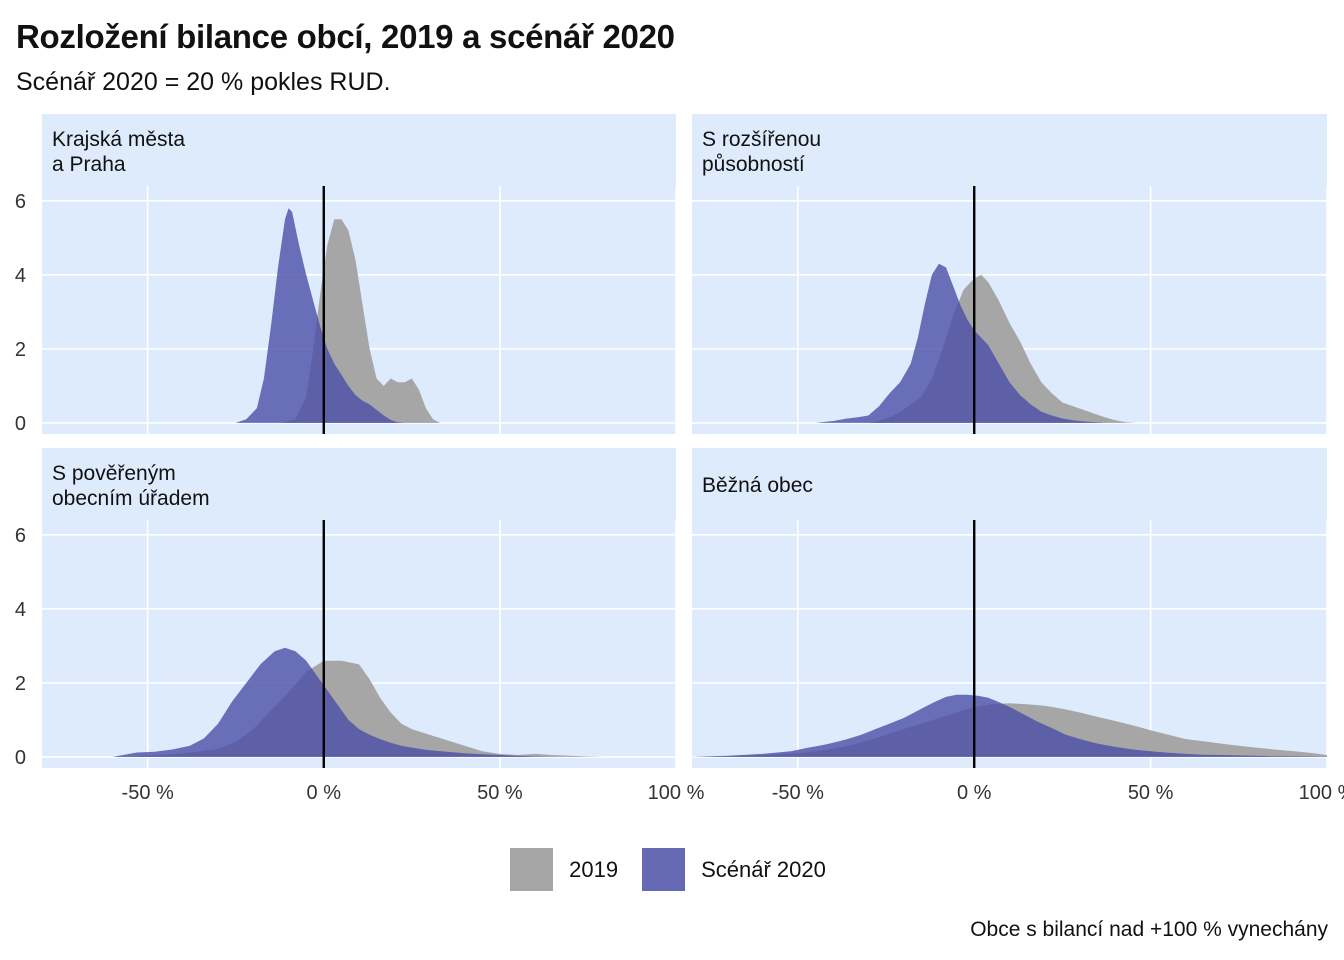 The image size is (1344, 960). I want to click on legend-label-2019: 2019, so click(594, 869).